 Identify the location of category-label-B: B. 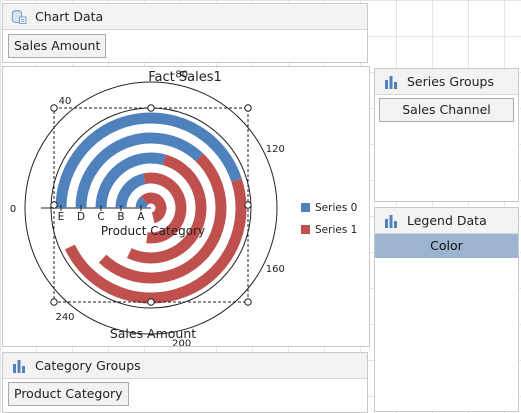
(120, 217).